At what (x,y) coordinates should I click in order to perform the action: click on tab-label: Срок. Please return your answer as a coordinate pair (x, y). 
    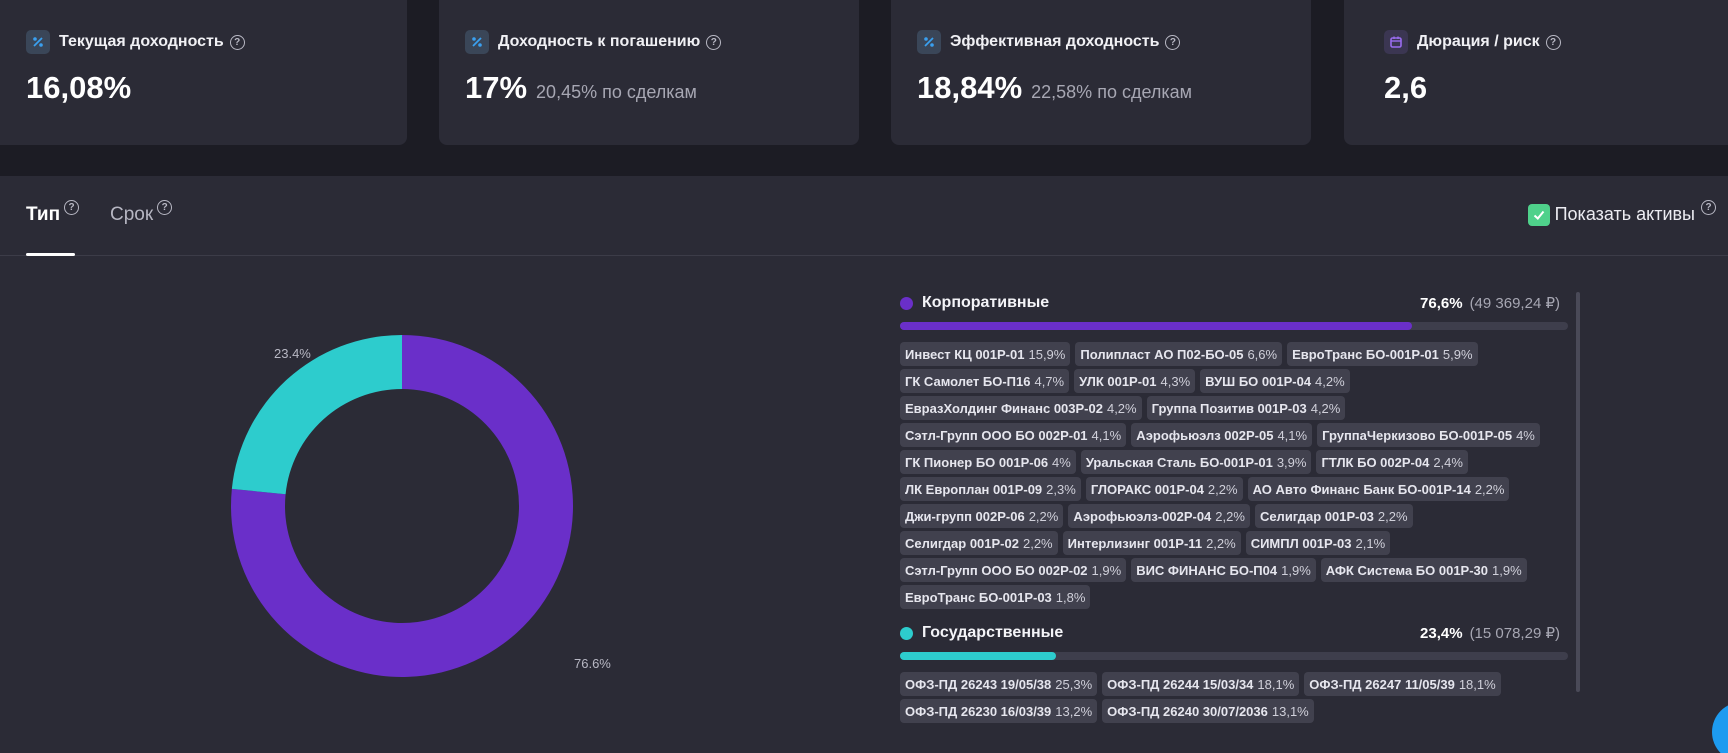
    Looking at the image, I should click on (132, 214).